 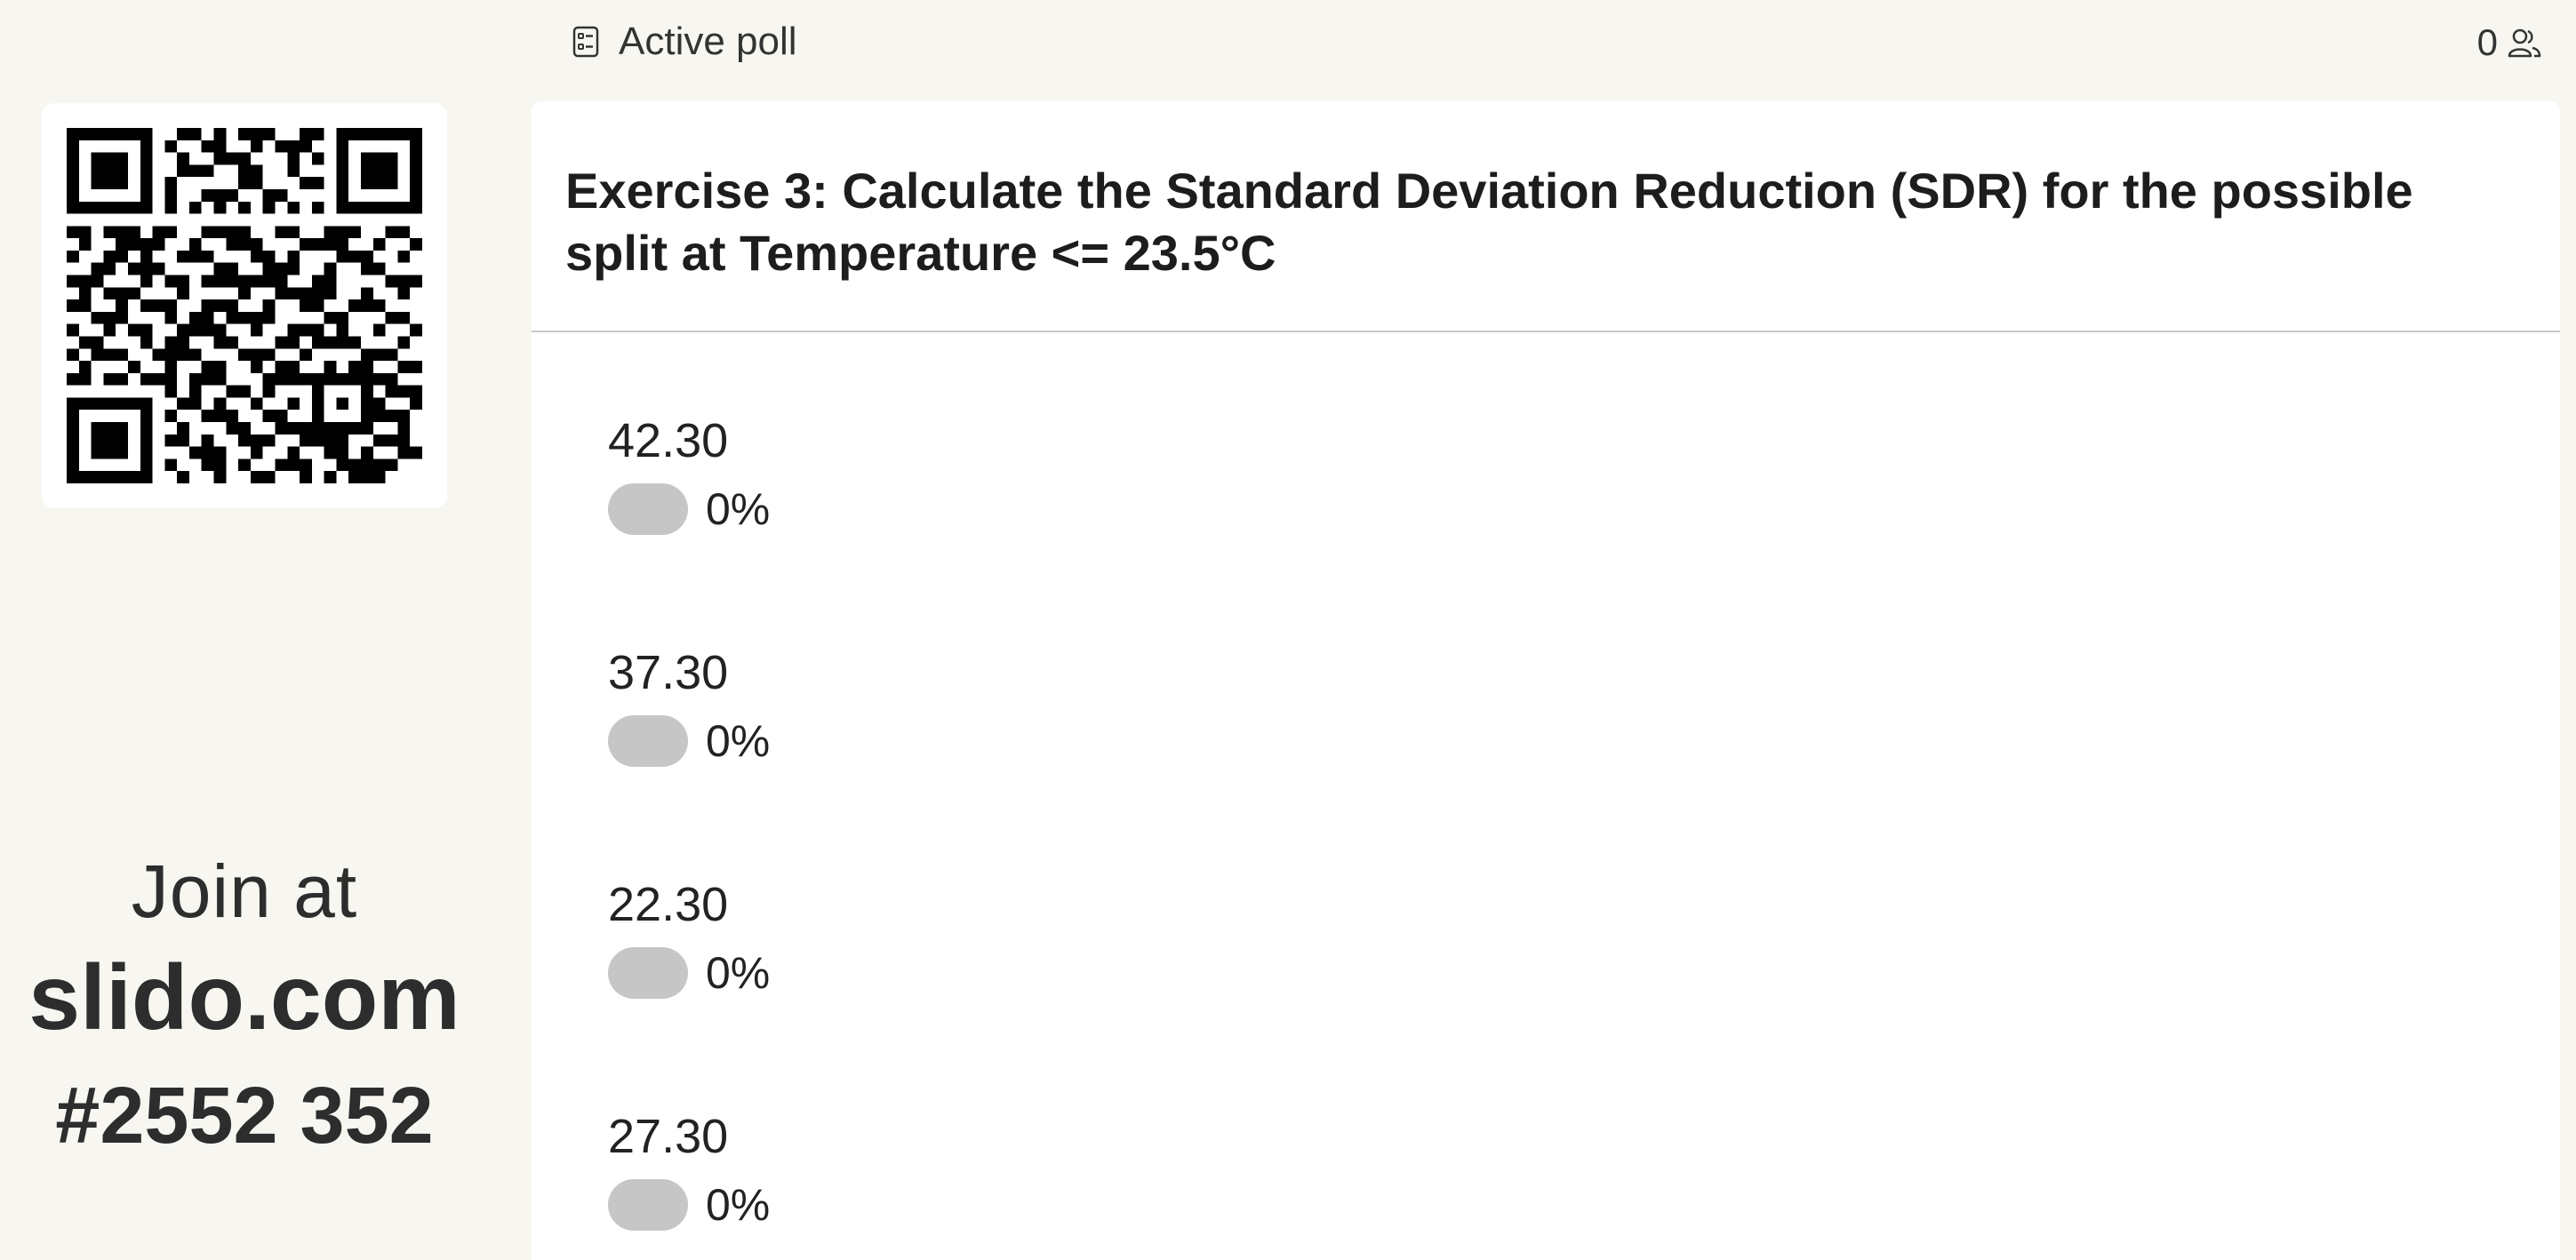 I want to click on poll-option: 22.30 0%, so click(x=874, y=947).